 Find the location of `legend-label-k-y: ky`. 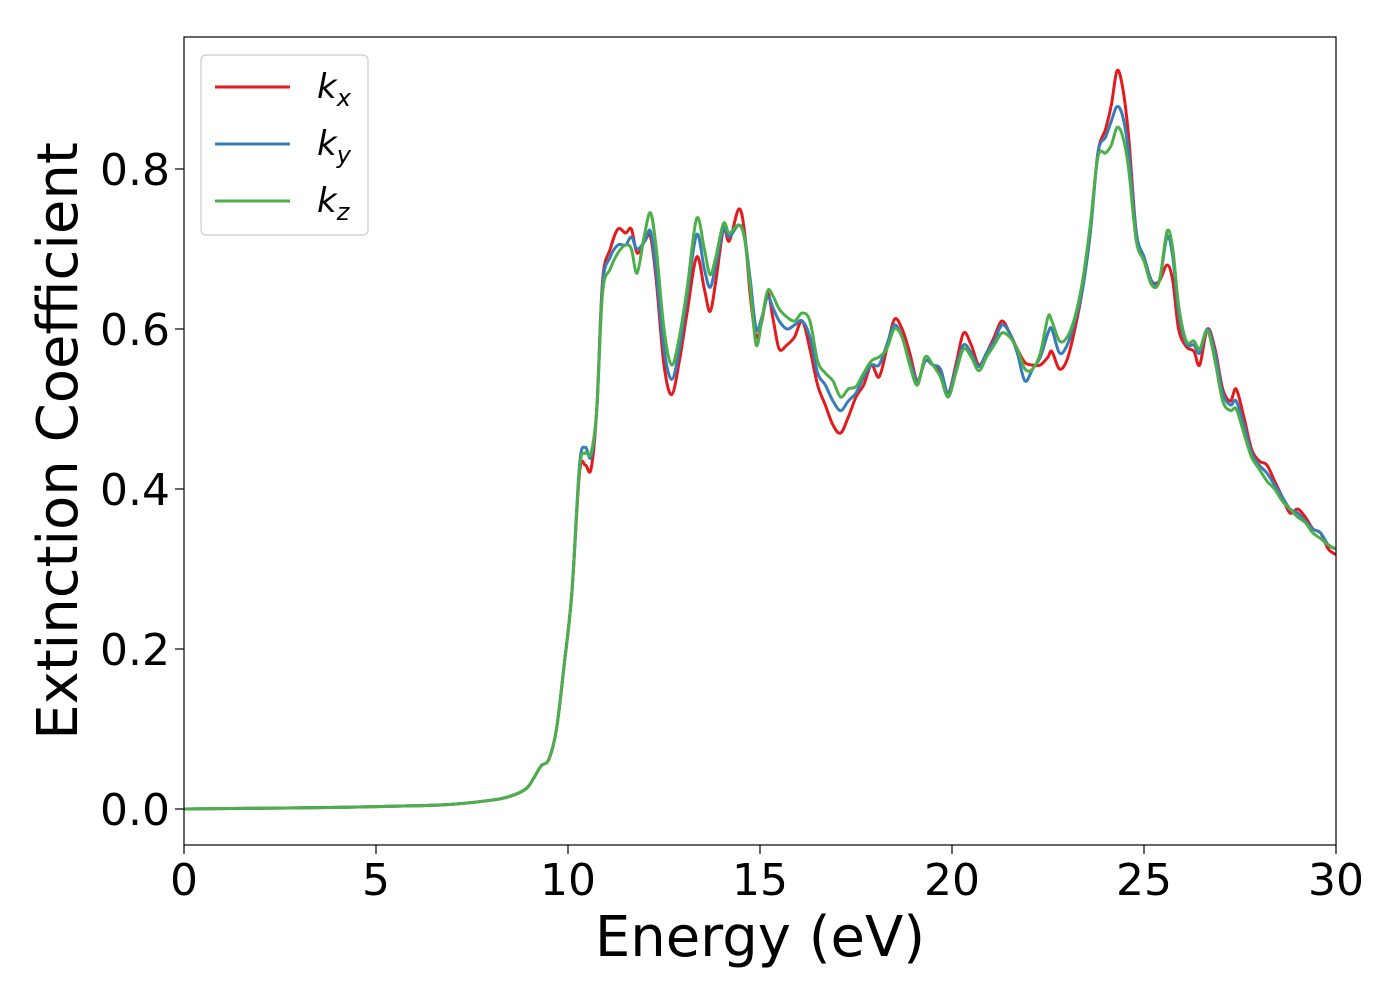

legend-label-k-y: ky is located at coordinates (334, 146).